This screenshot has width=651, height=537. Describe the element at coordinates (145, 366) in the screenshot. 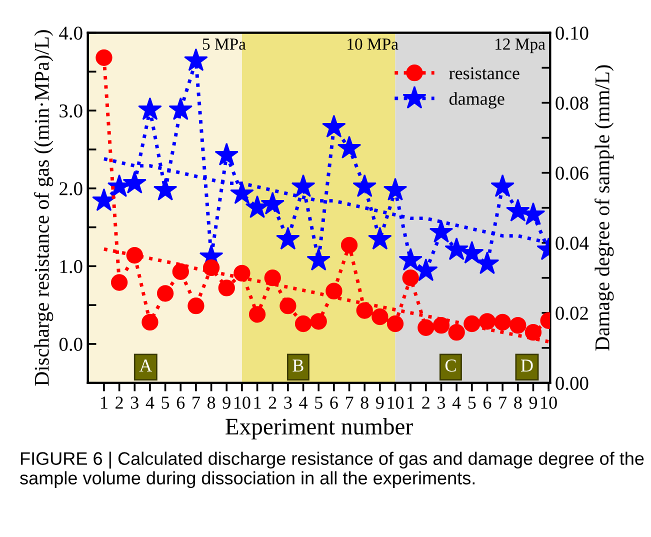

I see `annotation: A` at that location.